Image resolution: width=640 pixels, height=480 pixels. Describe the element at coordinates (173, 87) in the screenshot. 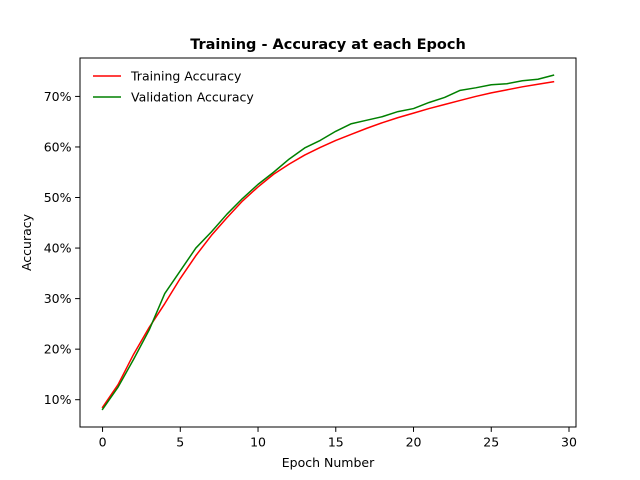

I see `legend: Training Accuracy Validation Accuracy` at that location.